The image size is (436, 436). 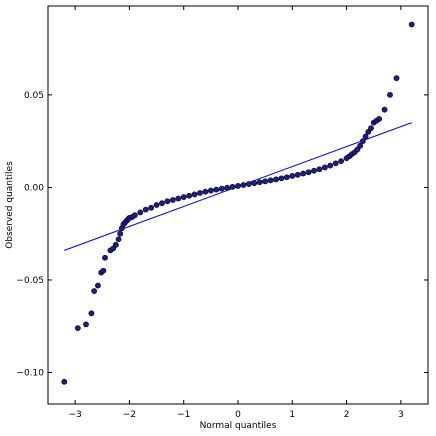 What do you see at coordinates (75, 415) in the screenshot?
I see `x-tick-label: −3` at bounding box center [75, 415].